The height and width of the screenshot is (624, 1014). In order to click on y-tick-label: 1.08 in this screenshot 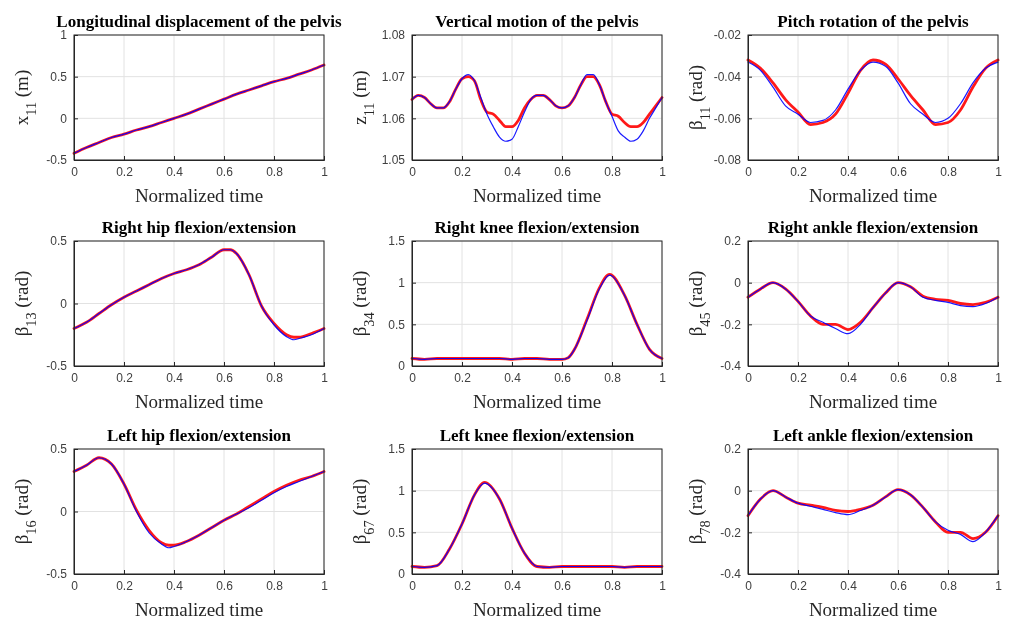, I will do `click(393, 35)`.